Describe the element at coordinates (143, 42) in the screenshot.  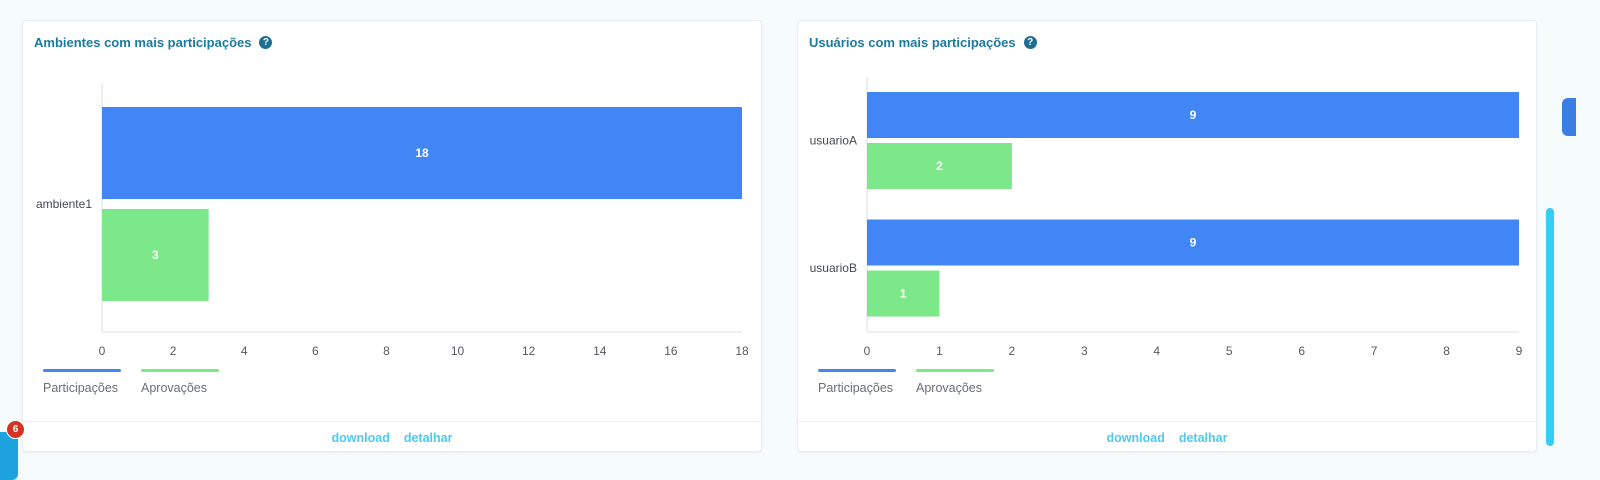
I see `card-title-text: Ambientes com mais participações` at that location.